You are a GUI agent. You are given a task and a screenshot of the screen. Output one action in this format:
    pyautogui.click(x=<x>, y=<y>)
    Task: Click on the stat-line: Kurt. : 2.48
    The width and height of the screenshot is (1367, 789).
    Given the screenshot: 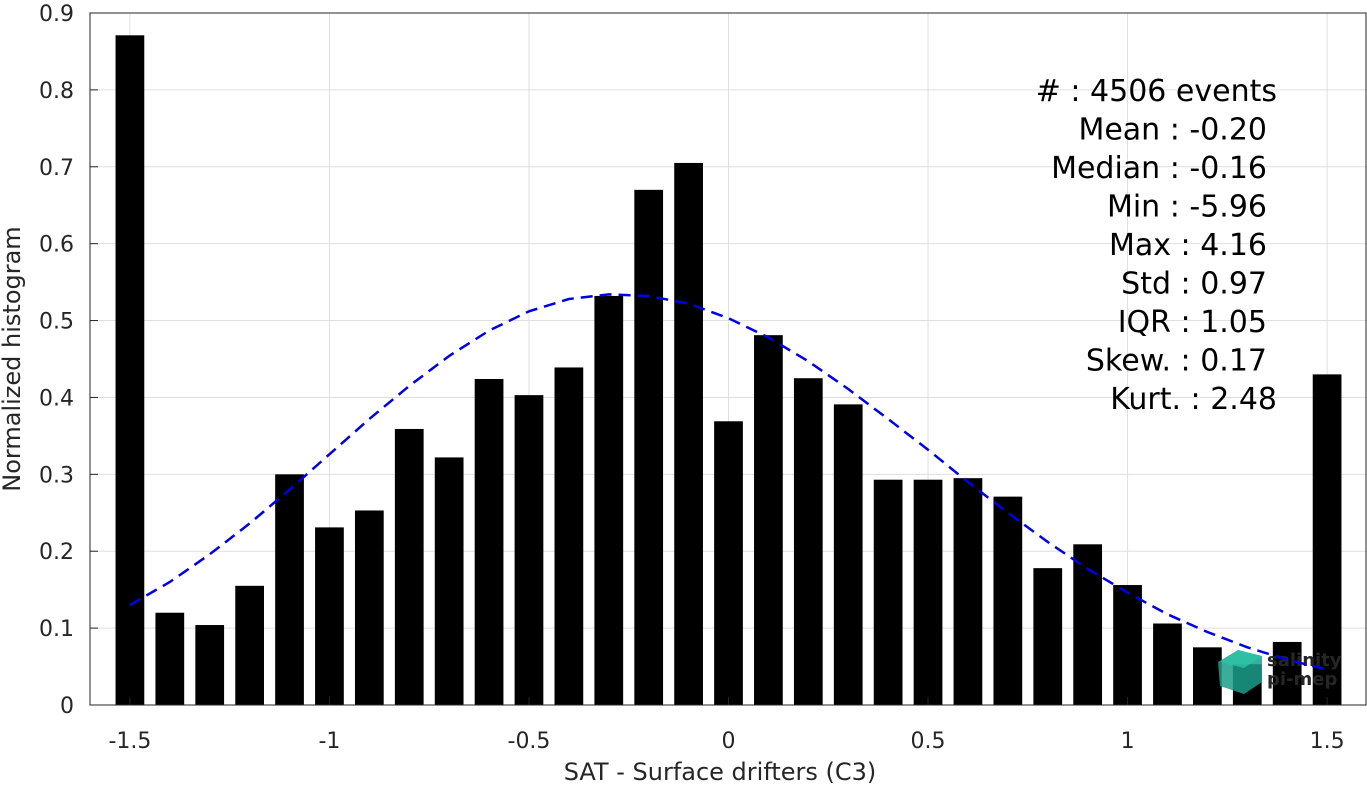 What is the action you would take?
    pyautogui.click(x=1193, y=399)
    